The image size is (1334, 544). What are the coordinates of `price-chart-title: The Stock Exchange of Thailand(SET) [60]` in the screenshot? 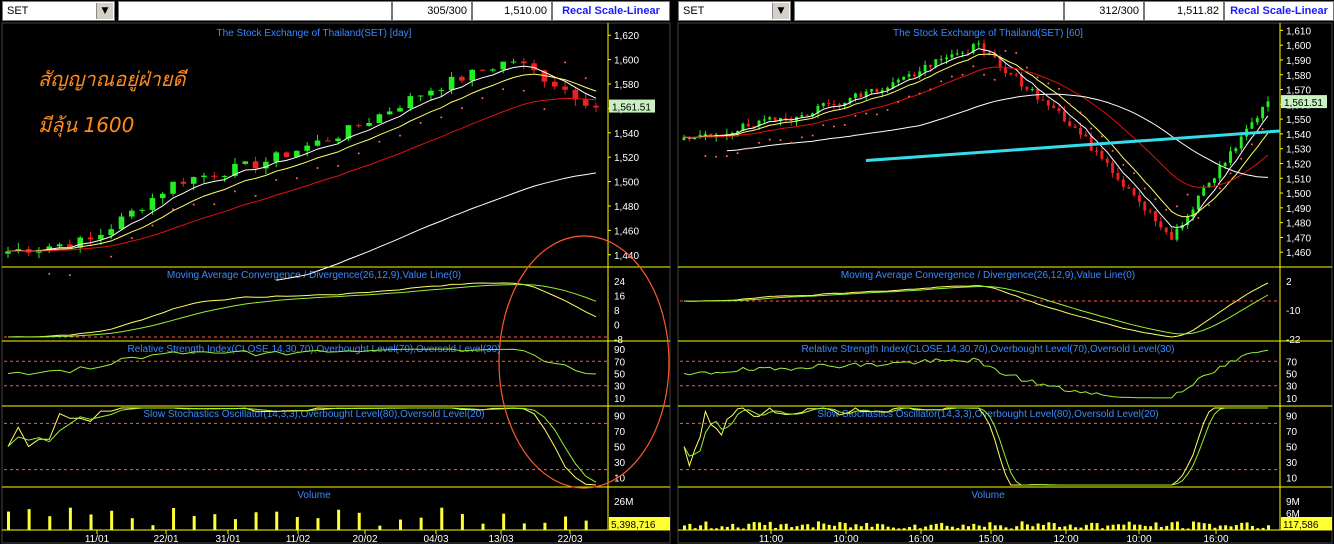 It's located at (988, 33).